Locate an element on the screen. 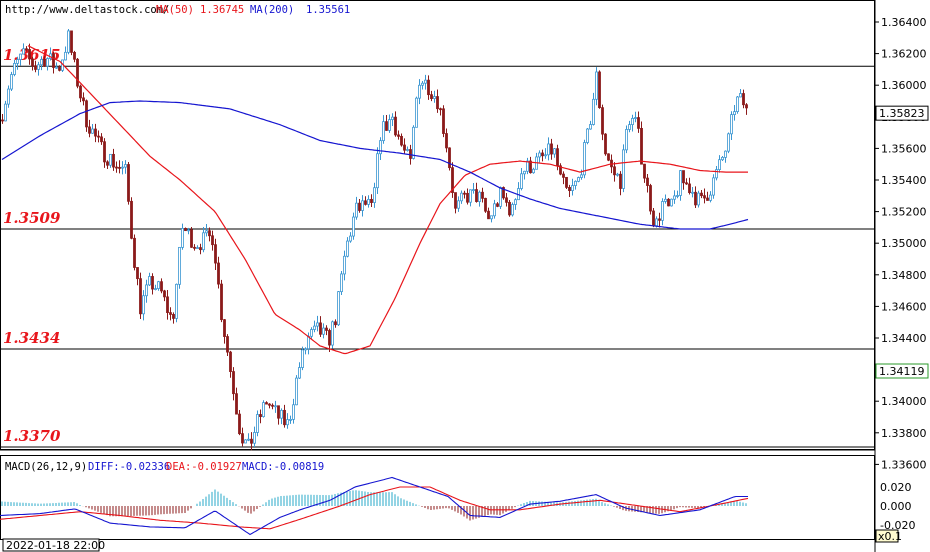 The width and height of the screenshot is (930, 552). price-tick-label: 1.35400 is located at coordinates (904, 180).